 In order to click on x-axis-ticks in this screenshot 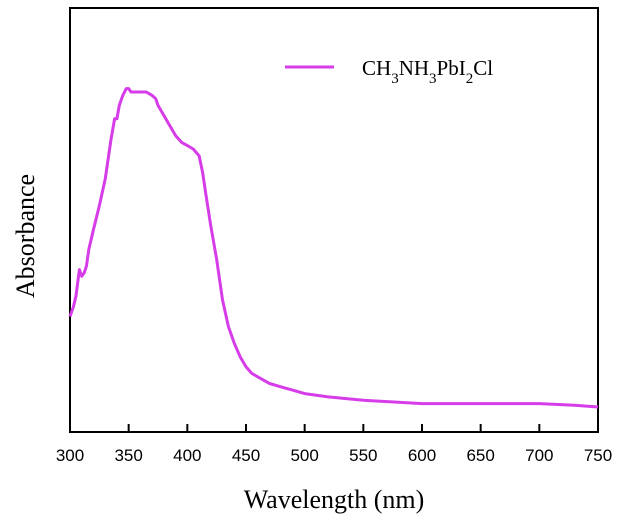, I will do `click(334, 428)`.